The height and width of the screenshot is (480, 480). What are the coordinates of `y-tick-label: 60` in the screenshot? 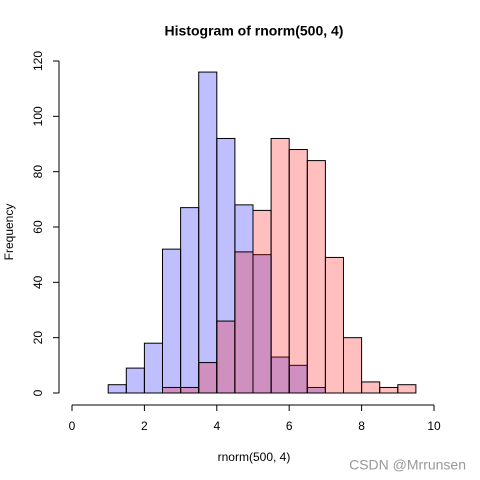 It's located at (38, 227).